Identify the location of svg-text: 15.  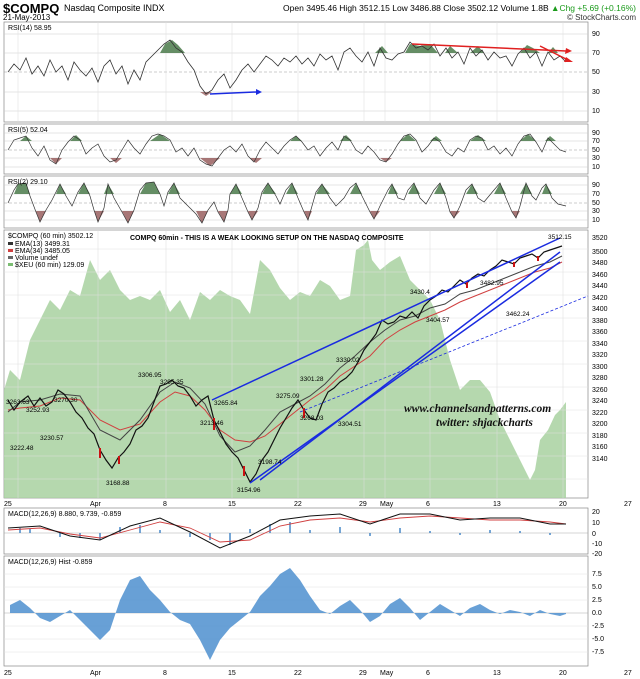
(232, 504).